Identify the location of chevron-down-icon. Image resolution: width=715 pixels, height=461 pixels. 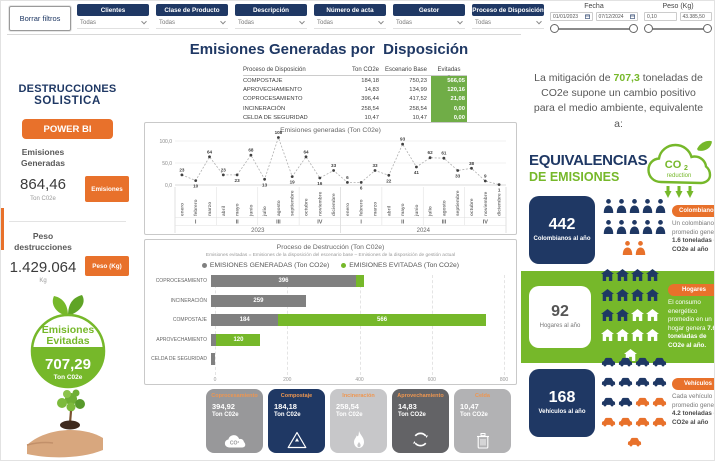
(302, 21).